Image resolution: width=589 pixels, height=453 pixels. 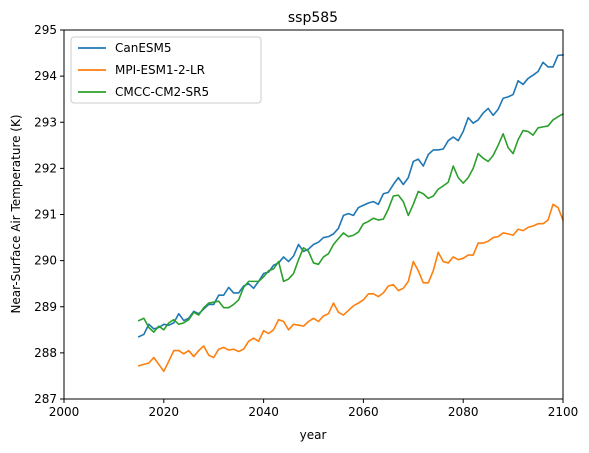 What do you see at coordinates (563, 412) in the screenshot?
I see `x-tick-label: 2100` at bounding box center [563, 412].